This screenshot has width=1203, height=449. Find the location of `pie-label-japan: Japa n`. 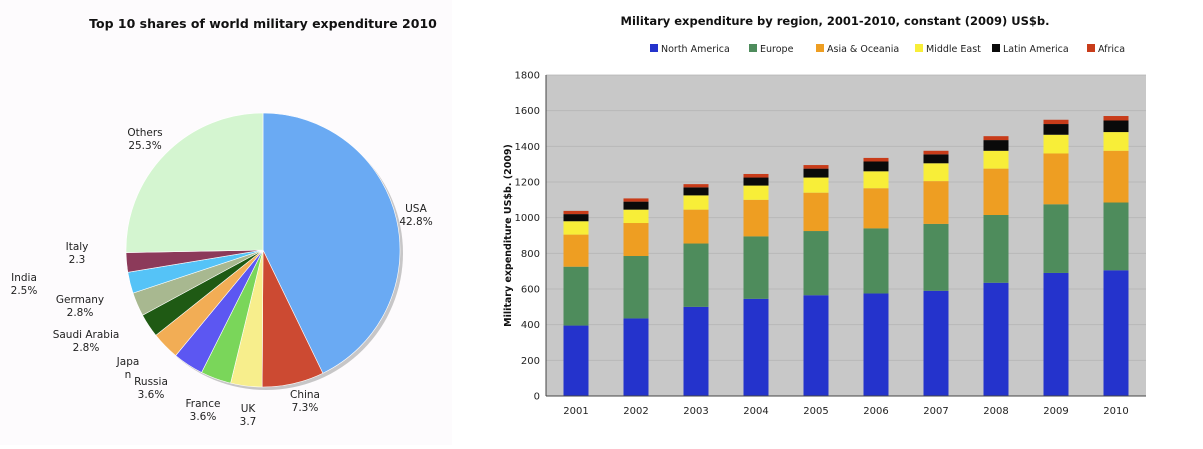

pie-label-japan: Japa n is located at coordinates (128, 368).